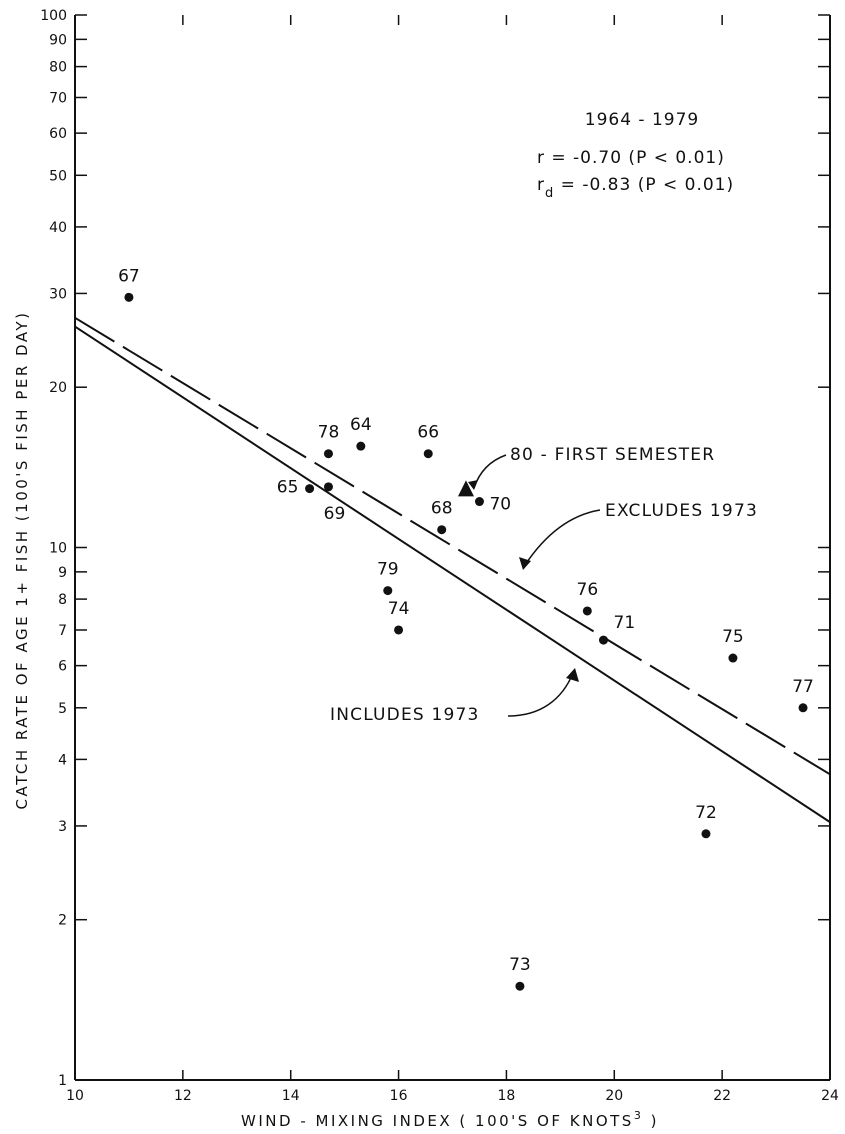  What do you see at coordinates (62, 760) in the screenshot?
I see `y-tick-label: 4` at bounding box center [62, 760].